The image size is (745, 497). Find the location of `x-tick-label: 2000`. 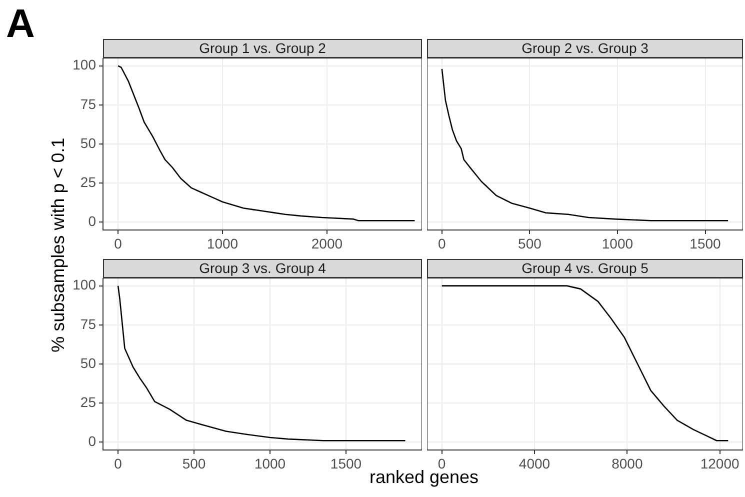

x-tick-label: 2000 is located at coordinates (327, 243).